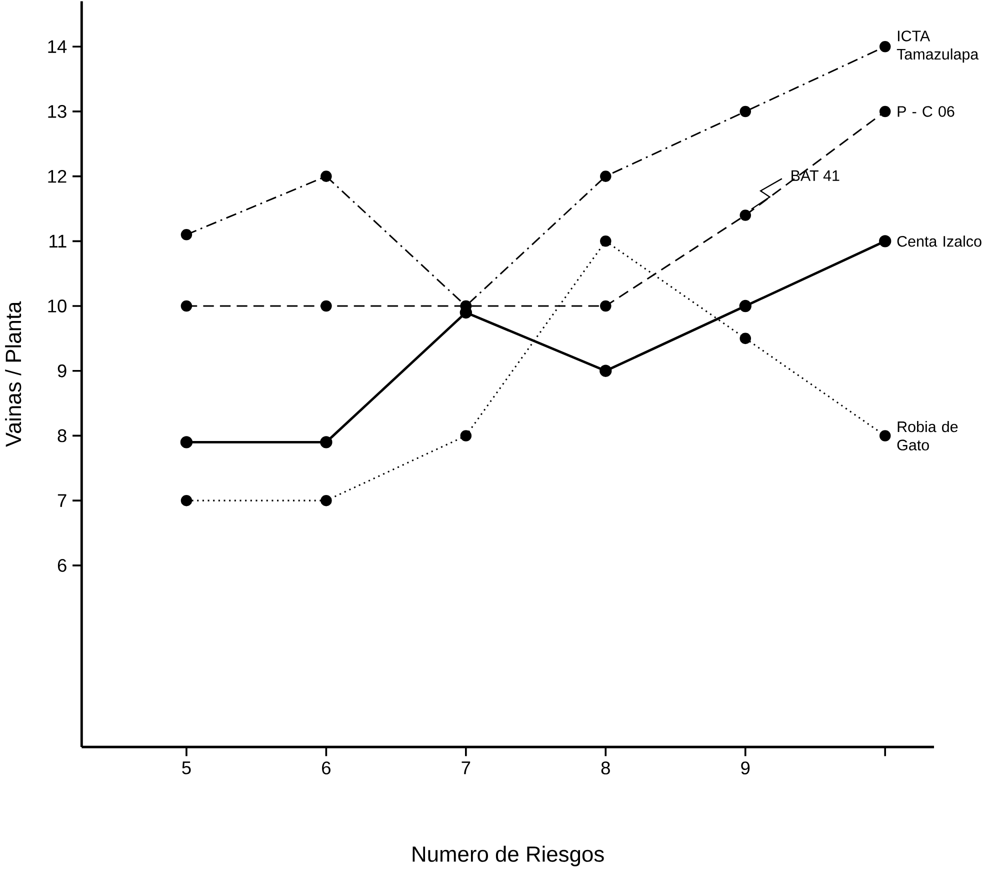 The image size is (996, 871). What do you see at coordinates (62, 371) in the screenshot?
I see `y-tick-label: 9` at bounding box center [62, 371].